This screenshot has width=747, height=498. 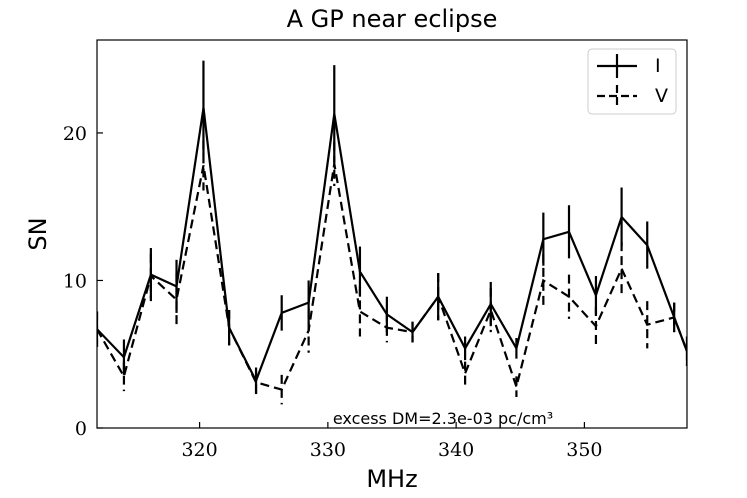 What do you see at coordinates (75, 134) in the screenshot?
I see `y-tick-label: 20` at bounding box center [75, 134].